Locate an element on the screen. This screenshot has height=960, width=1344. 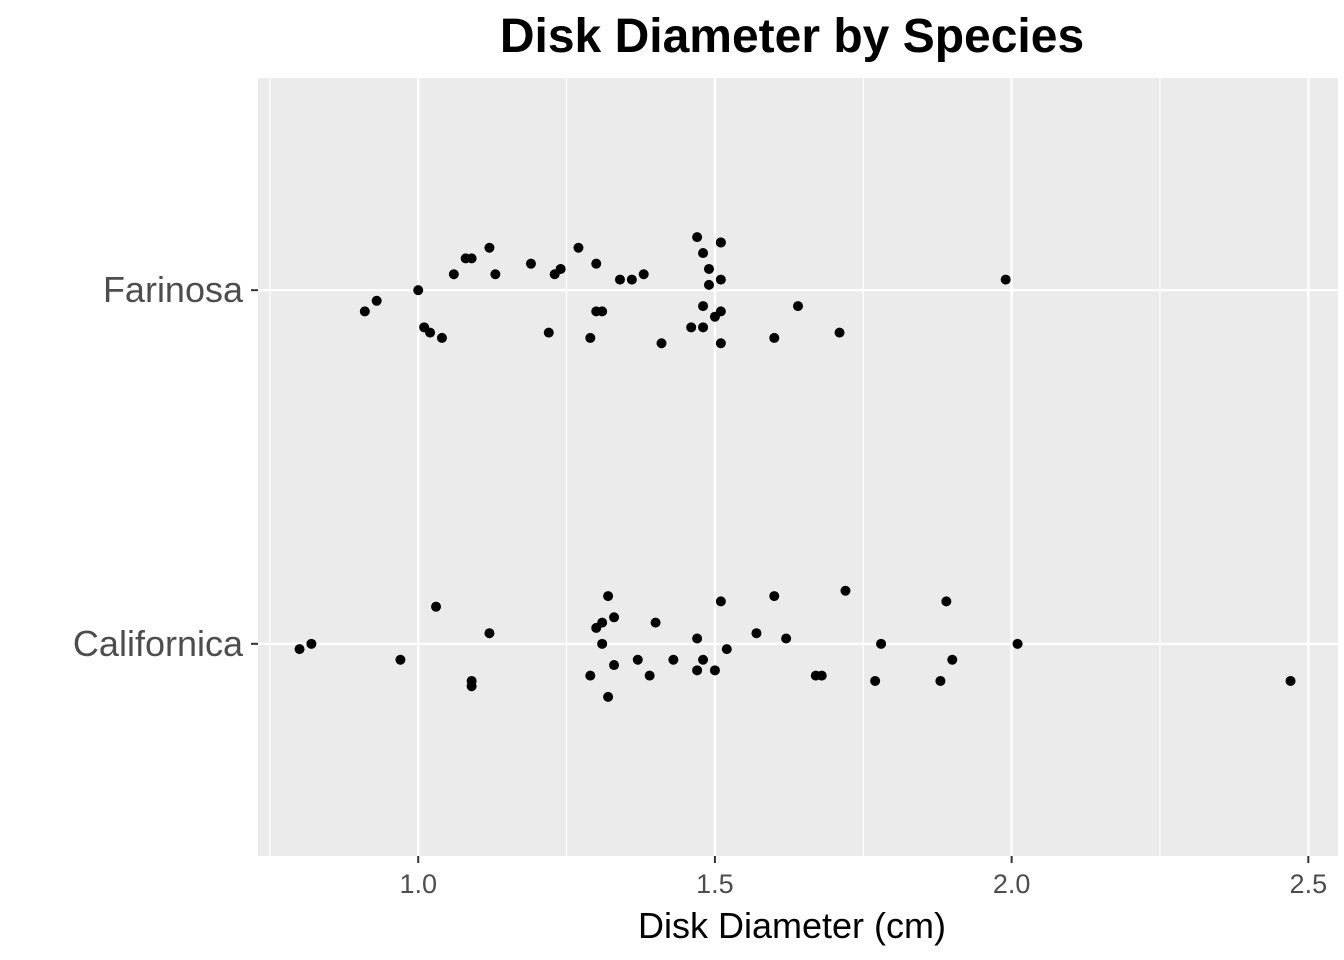
x-axis-title: Disk Diameter (cm) is located at coordinates (792, 925).